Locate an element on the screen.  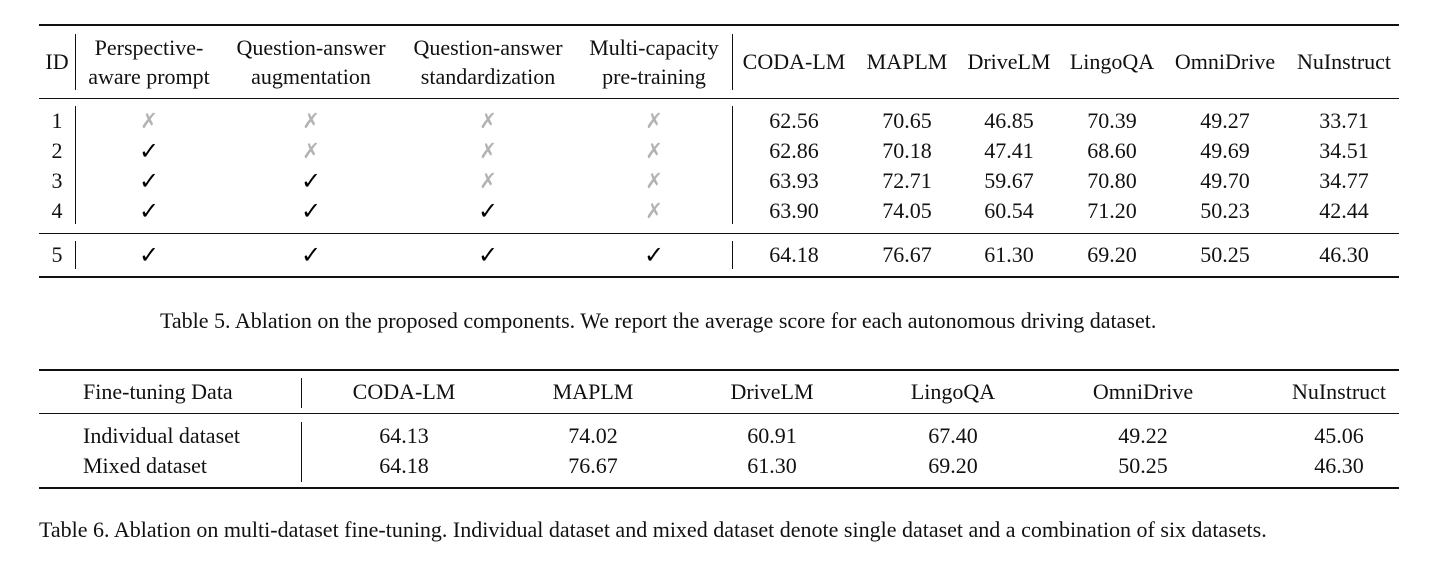
score-cell: 50.23 is located at coordinates (1225, 210).